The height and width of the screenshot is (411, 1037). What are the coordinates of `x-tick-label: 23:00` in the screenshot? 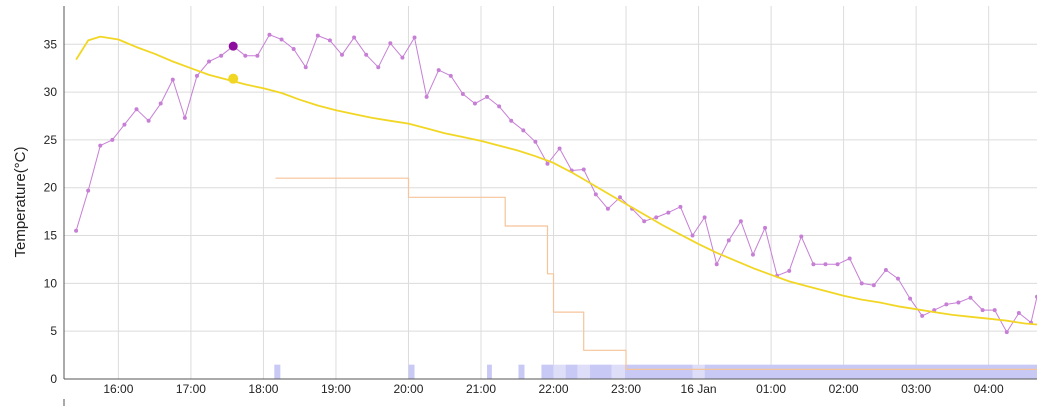 It's located at (626, 389).